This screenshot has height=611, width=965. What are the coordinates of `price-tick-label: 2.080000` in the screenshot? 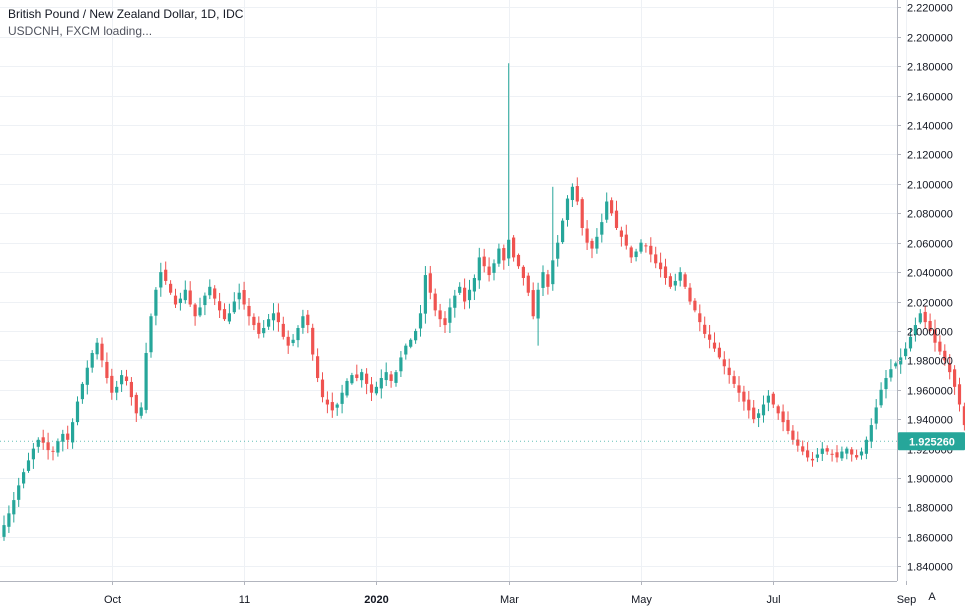 It's located at (930, 215).